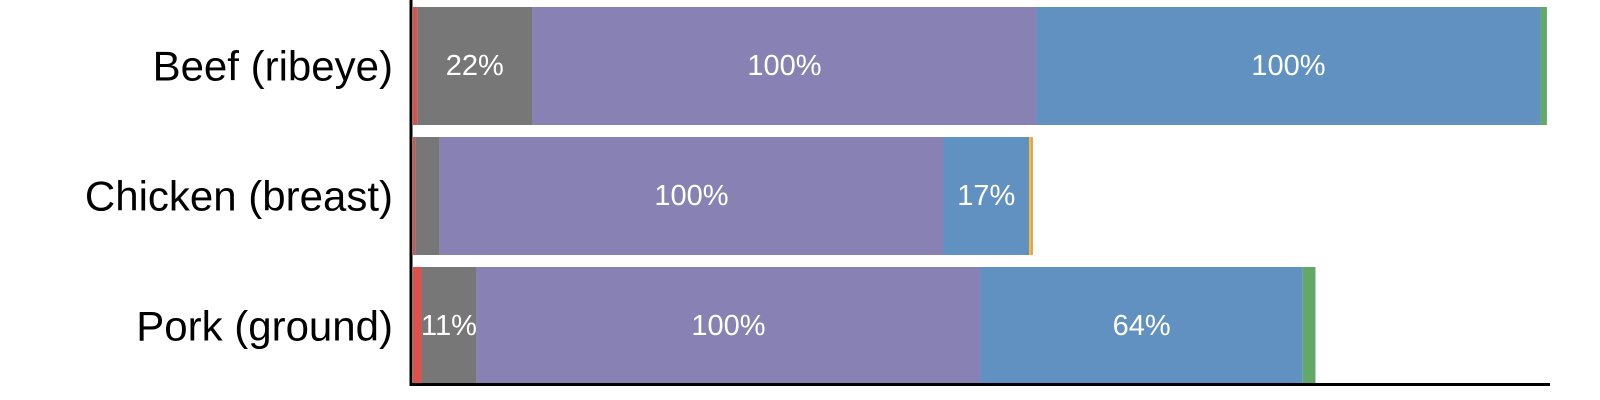  I want to click on data-label: 17%, so click(986, 196).